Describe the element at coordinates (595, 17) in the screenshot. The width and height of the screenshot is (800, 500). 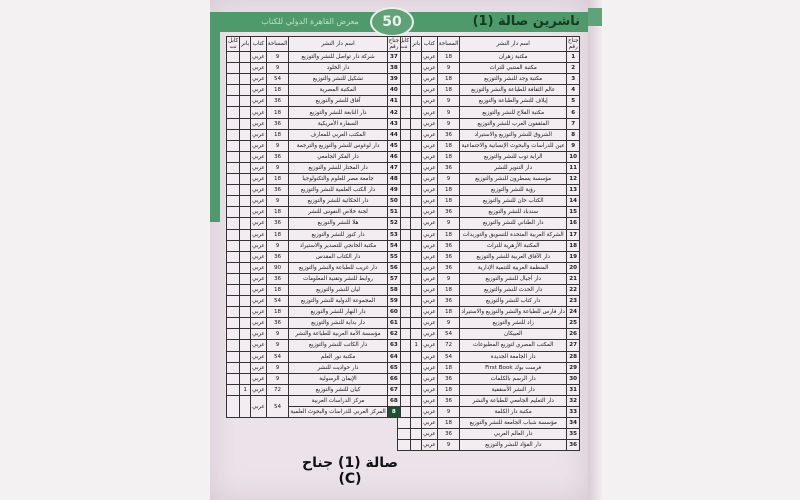
I see `header-band-next-page` at that location.